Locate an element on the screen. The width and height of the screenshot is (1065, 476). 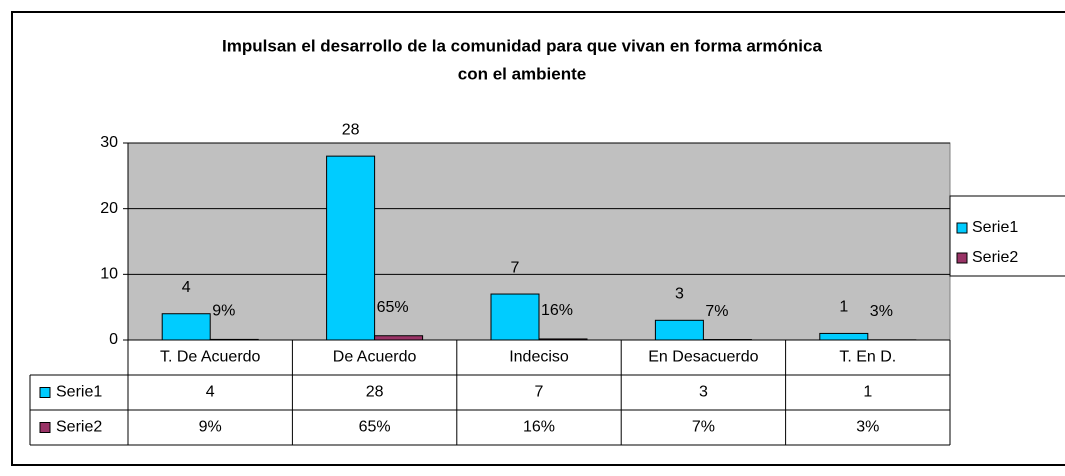
x-tick-label: De Acuerdo is located at coordinates (375, 357).